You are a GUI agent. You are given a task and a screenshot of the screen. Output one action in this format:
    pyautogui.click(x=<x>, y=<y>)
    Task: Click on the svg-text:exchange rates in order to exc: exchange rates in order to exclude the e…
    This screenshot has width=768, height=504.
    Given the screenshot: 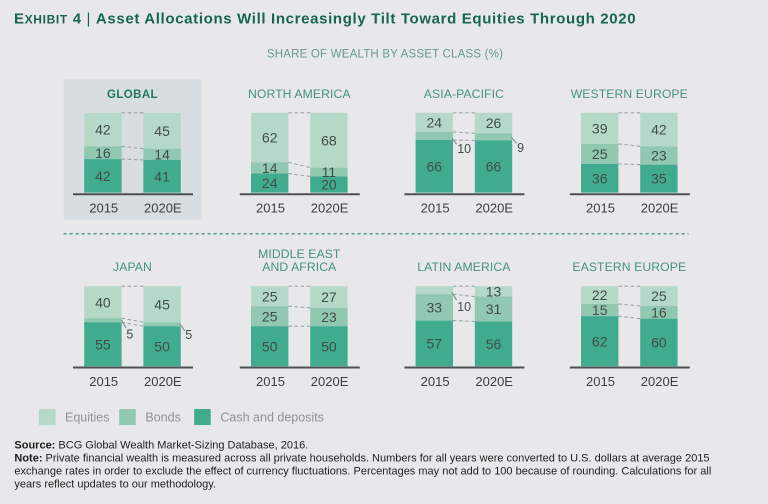 What is the action you would take?
    pyautogui.click(x=362, y=472)
    